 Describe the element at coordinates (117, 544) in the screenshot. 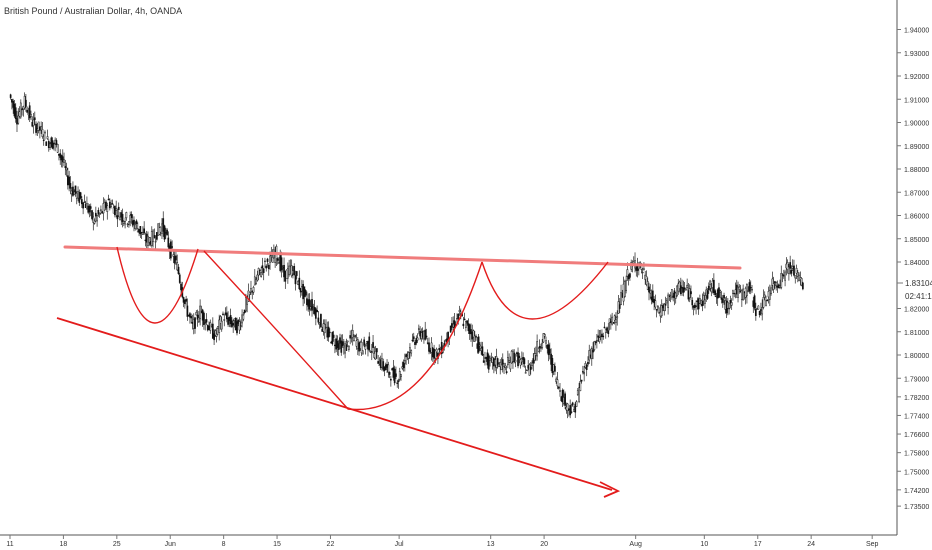

I see `x-tick-label: 25` at that location.